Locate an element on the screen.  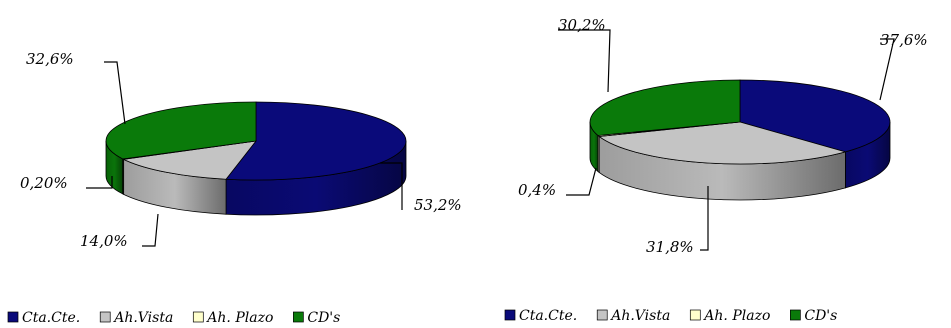
data-label-2-3: 0,4% is located at coordinates (537, 190).